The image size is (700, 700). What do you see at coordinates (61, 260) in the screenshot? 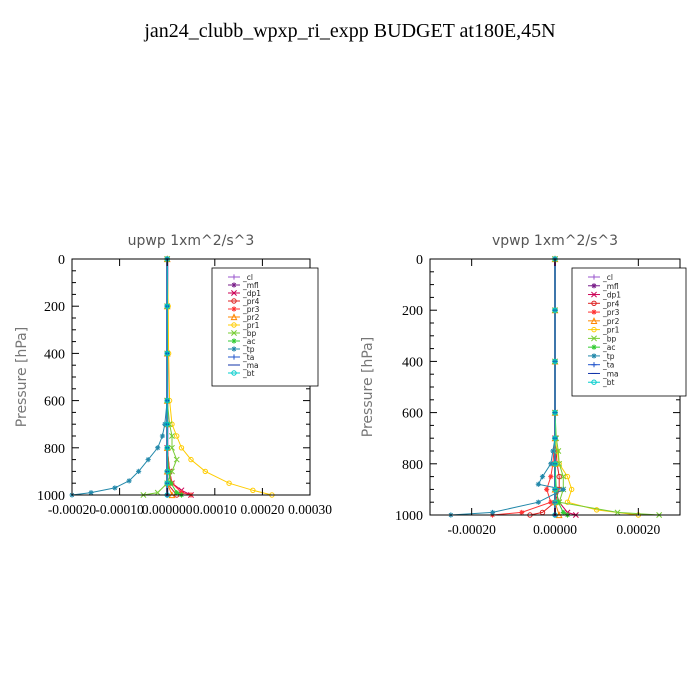
I see `y-tick-label: 0` at bounding box center [61, 260].